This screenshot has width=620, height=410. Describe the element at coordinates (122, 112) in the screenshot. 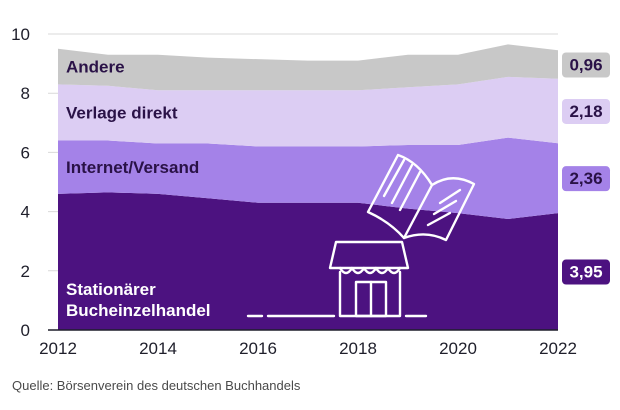

I see `series-label: Verlage direkt` at that location.